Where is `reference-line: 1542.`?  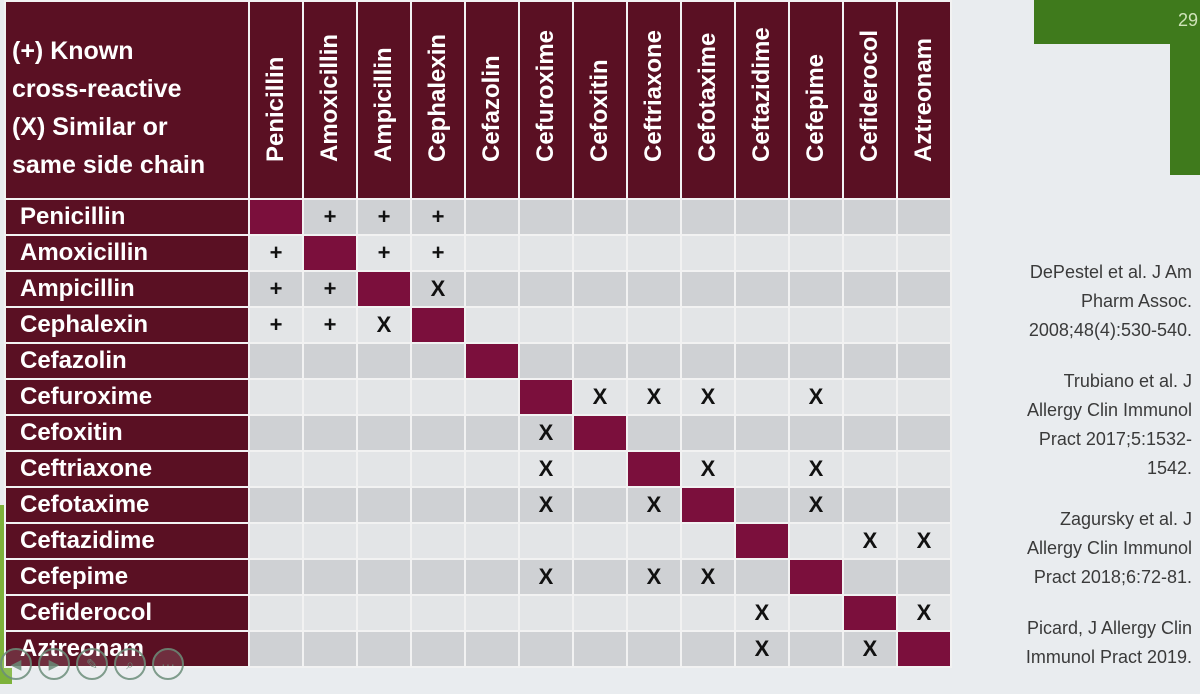
reference-line: 1542. is located at coordinates (1169, 468).